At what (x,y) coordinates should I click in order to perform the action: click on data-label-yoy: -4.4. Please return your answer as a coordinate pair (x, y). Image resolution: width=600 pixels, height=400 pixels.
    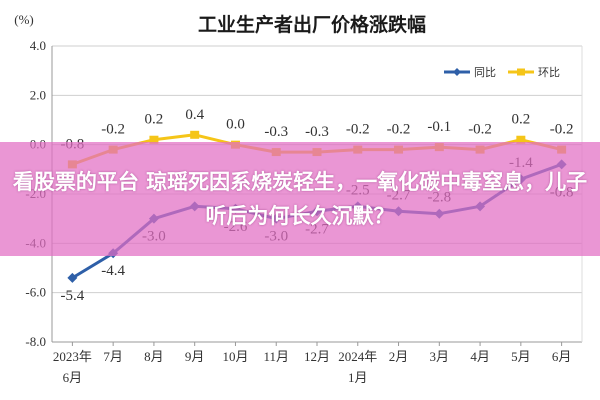
    Looking at the image, I should click on (113, 271).